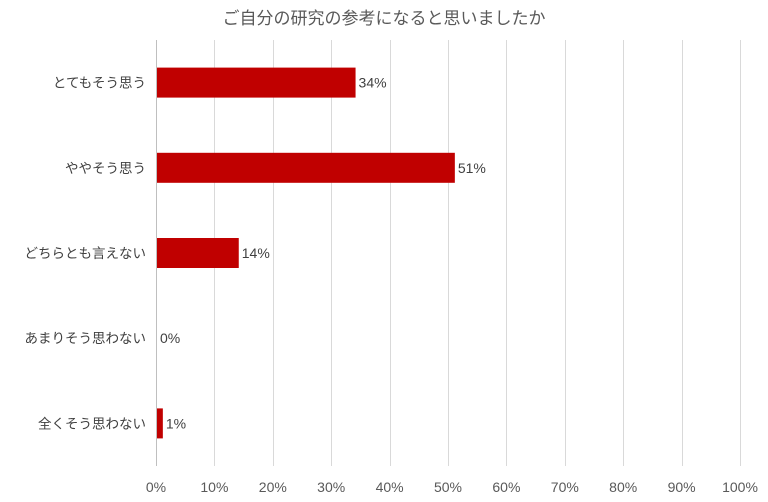  What do you see at coordinates (448, 487) in the screenshot?
I see `x-tick-label: 50%` at bounding box center [448, 487].